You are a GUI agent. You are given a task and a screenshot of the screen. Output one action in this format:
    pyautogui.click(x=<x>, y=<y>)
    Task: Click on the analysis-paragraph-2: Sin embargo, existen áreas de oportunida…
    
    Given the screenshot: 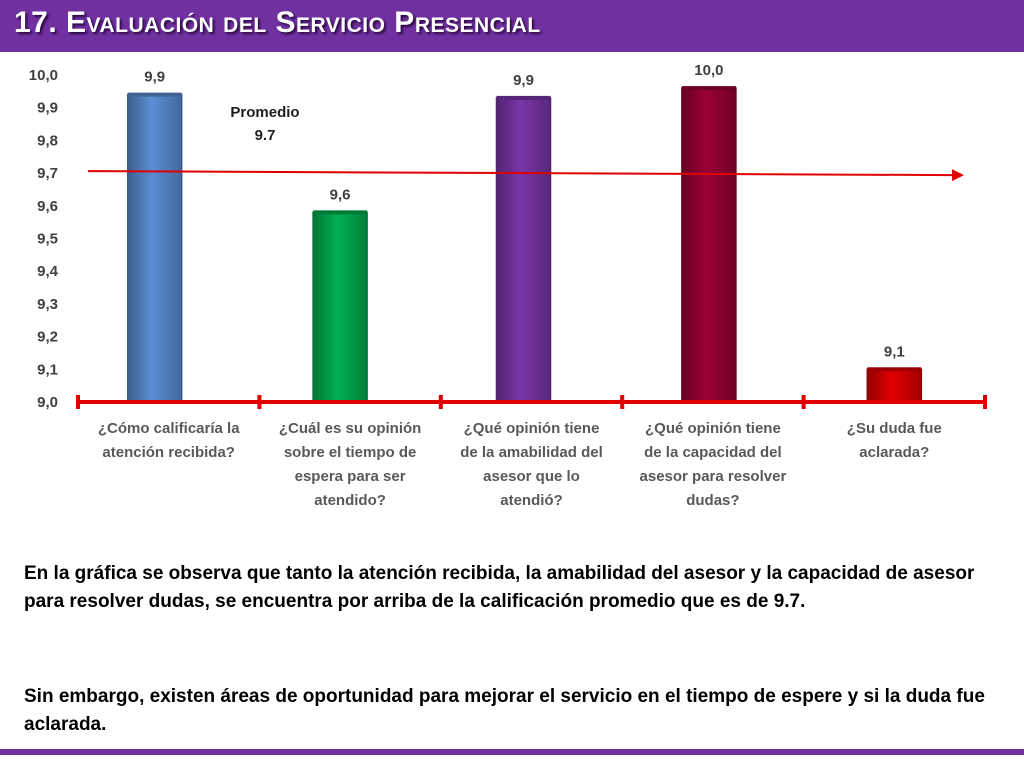 What is the action you would take?
    pyautogui.click(x=504, y=710)
    